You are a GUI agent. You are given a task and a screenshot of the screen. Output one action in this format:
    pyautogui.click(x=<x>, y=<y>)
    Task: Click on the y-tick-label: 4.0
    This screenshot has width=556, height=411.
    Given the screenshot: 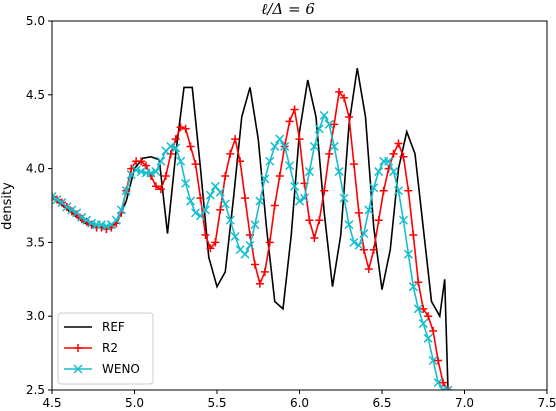 What is the action you would take?
    pyautogui.click(x=35, y=169)
    